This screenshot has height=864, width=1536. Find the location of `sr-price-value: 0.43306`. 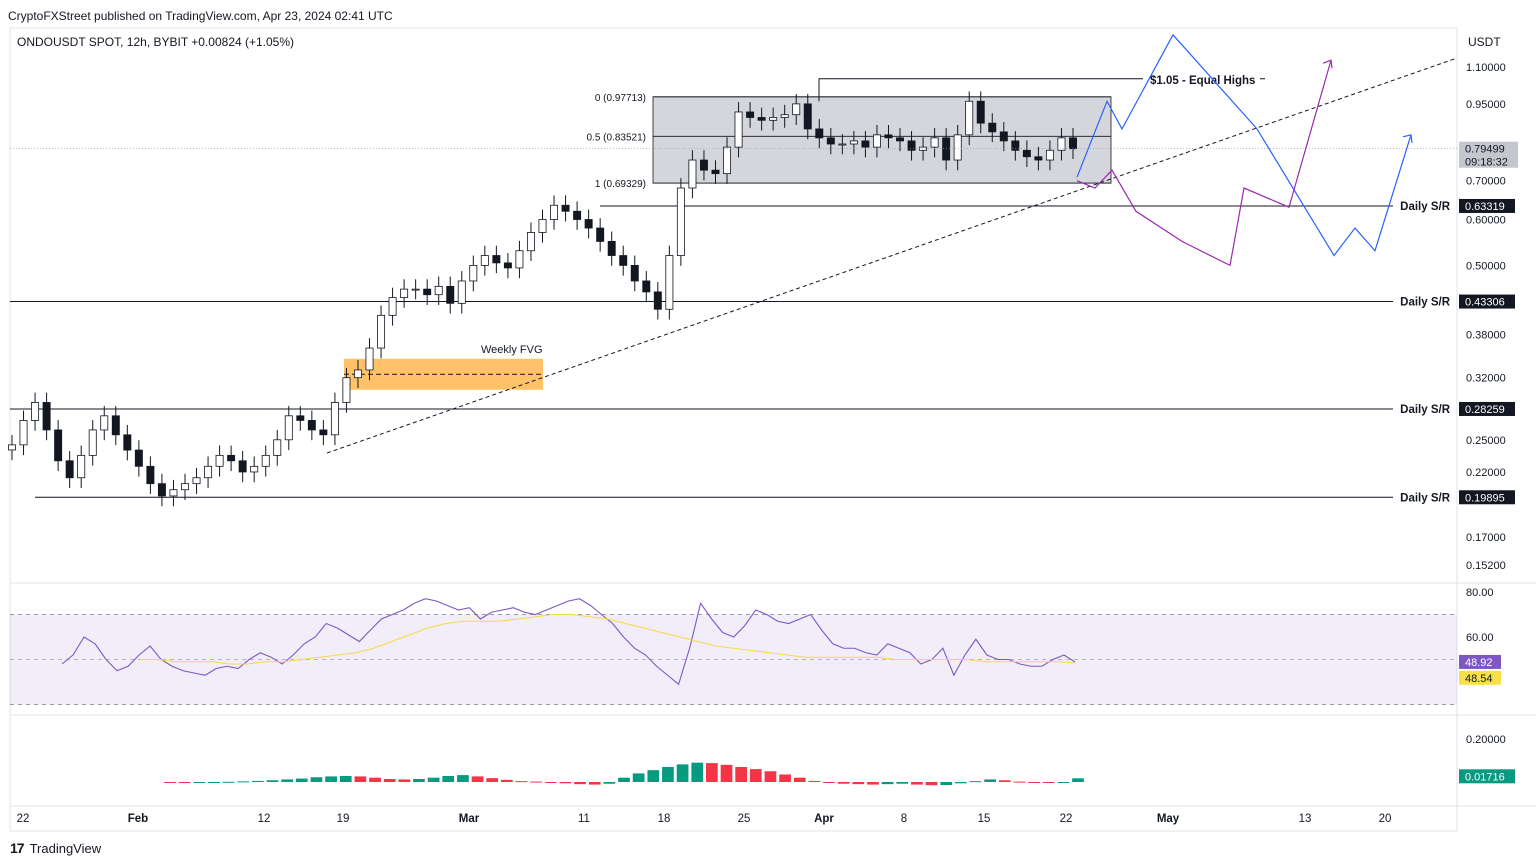

sr-price-value: 0.43306 is located at coordinates (1485, 303).